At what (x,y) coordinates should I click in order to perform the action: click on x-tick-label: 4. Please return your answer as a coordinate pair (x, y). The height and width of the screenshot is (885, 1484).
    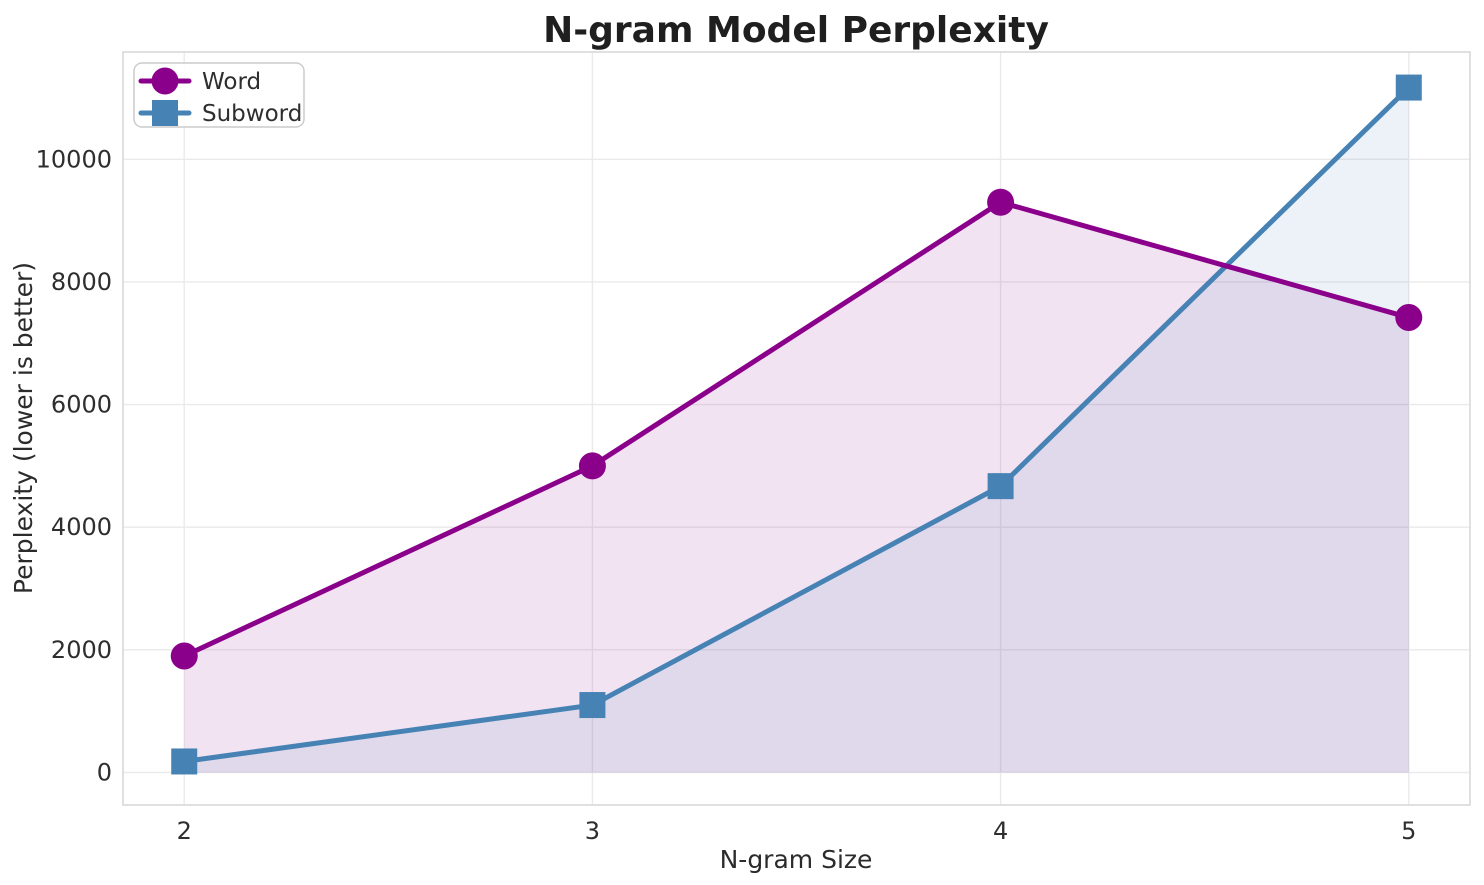
    Looking at the image, I should click on (1000, 831).